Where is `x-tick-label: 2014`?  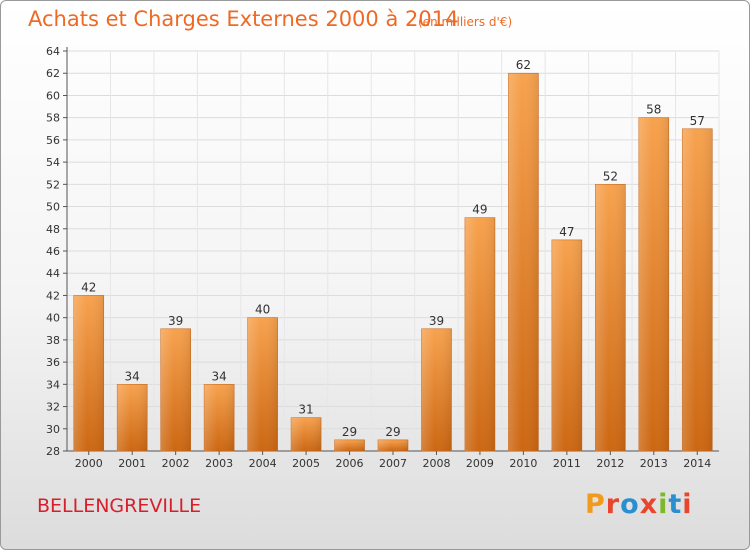 x-tick-label: 2014 is located at coordinates (697, 463).